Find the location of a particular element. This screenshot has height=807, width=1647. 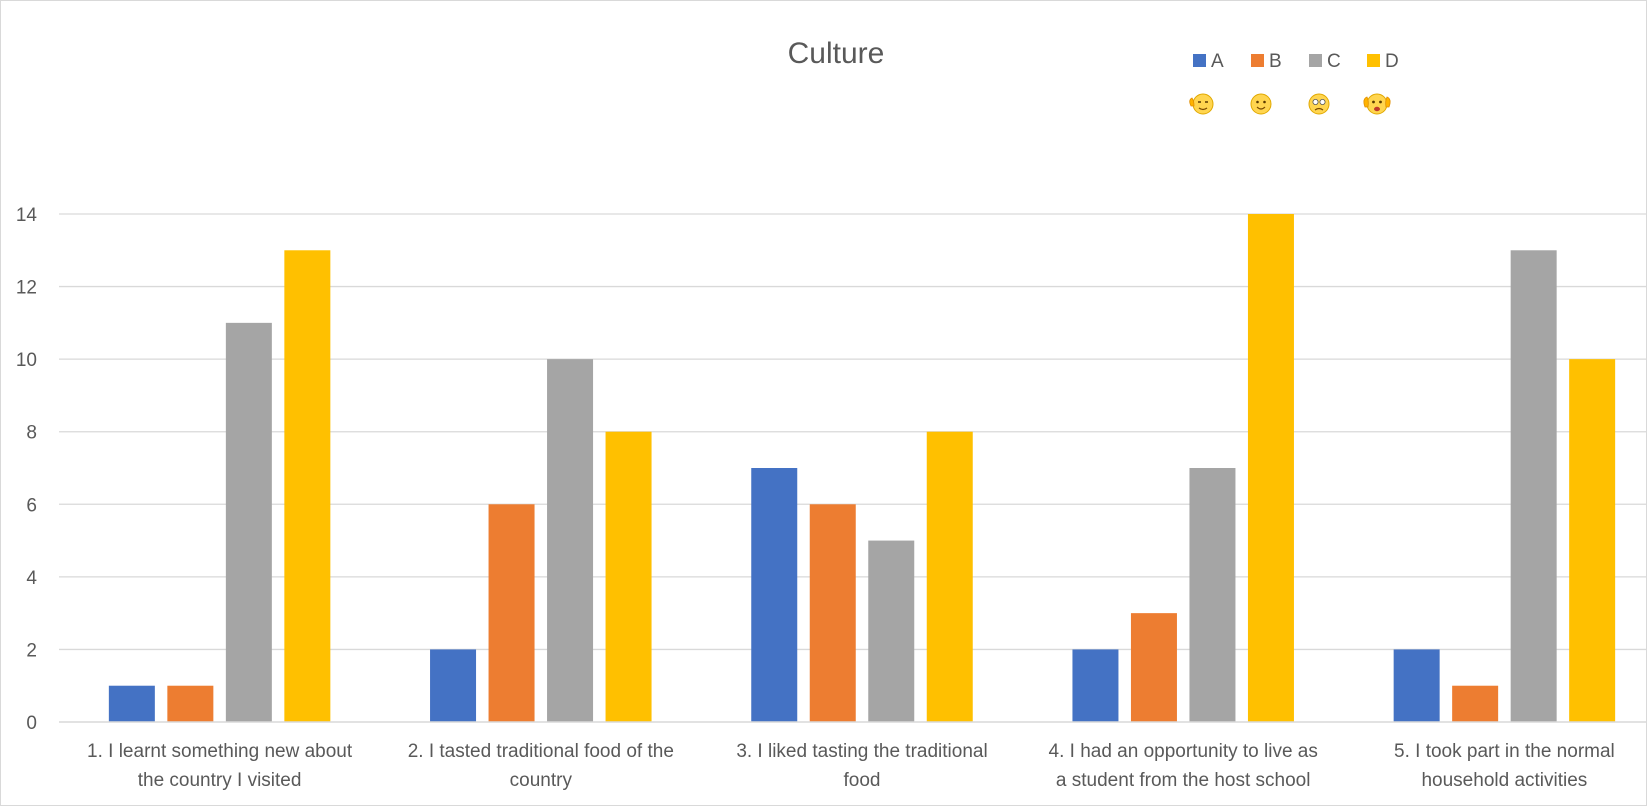

y-tick-label: 14 is located at coordinates (27, 215).